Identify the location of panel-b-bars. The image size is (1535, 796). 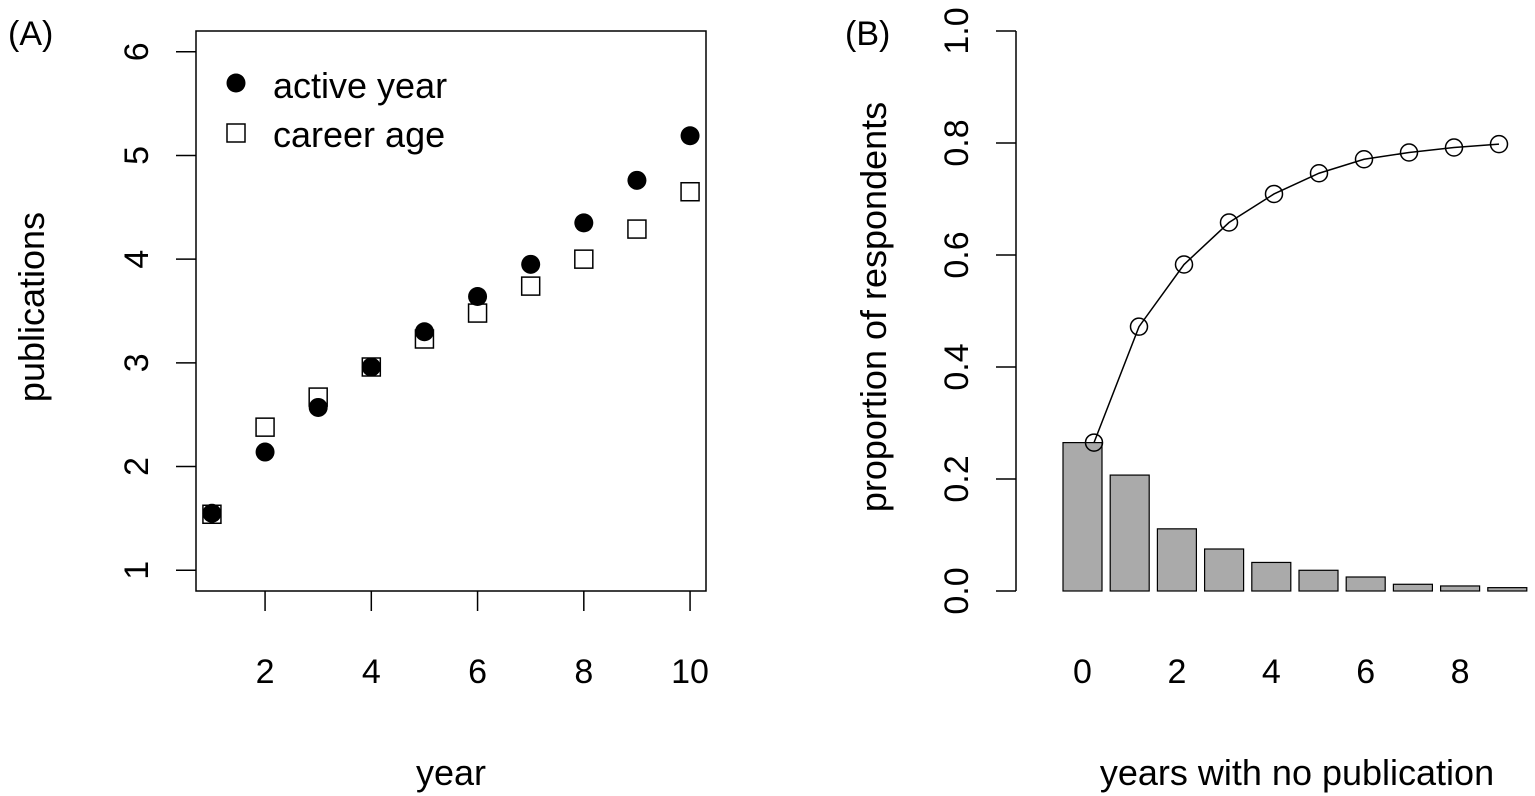
(1295, 517).